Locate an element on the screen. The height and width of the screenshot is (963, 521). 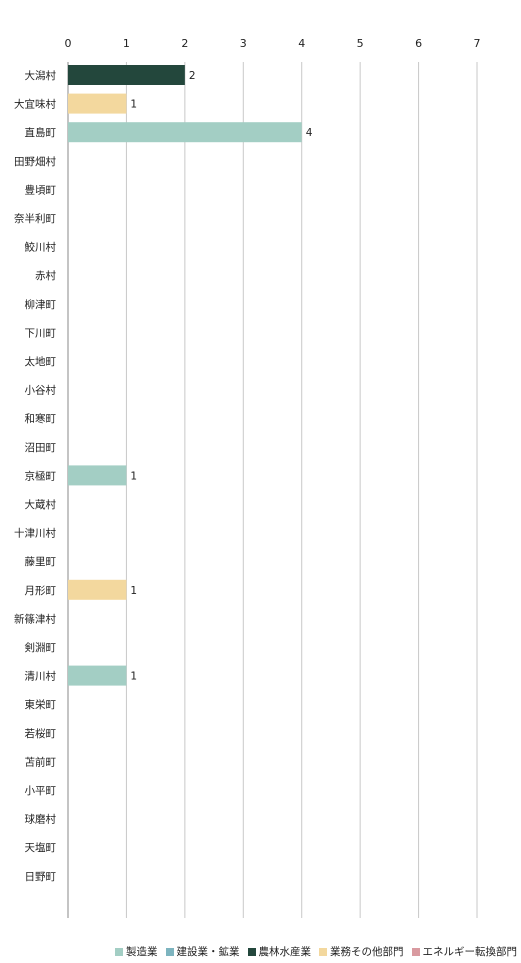
category-label: 東栄町 is located at coordinates (41, 704).